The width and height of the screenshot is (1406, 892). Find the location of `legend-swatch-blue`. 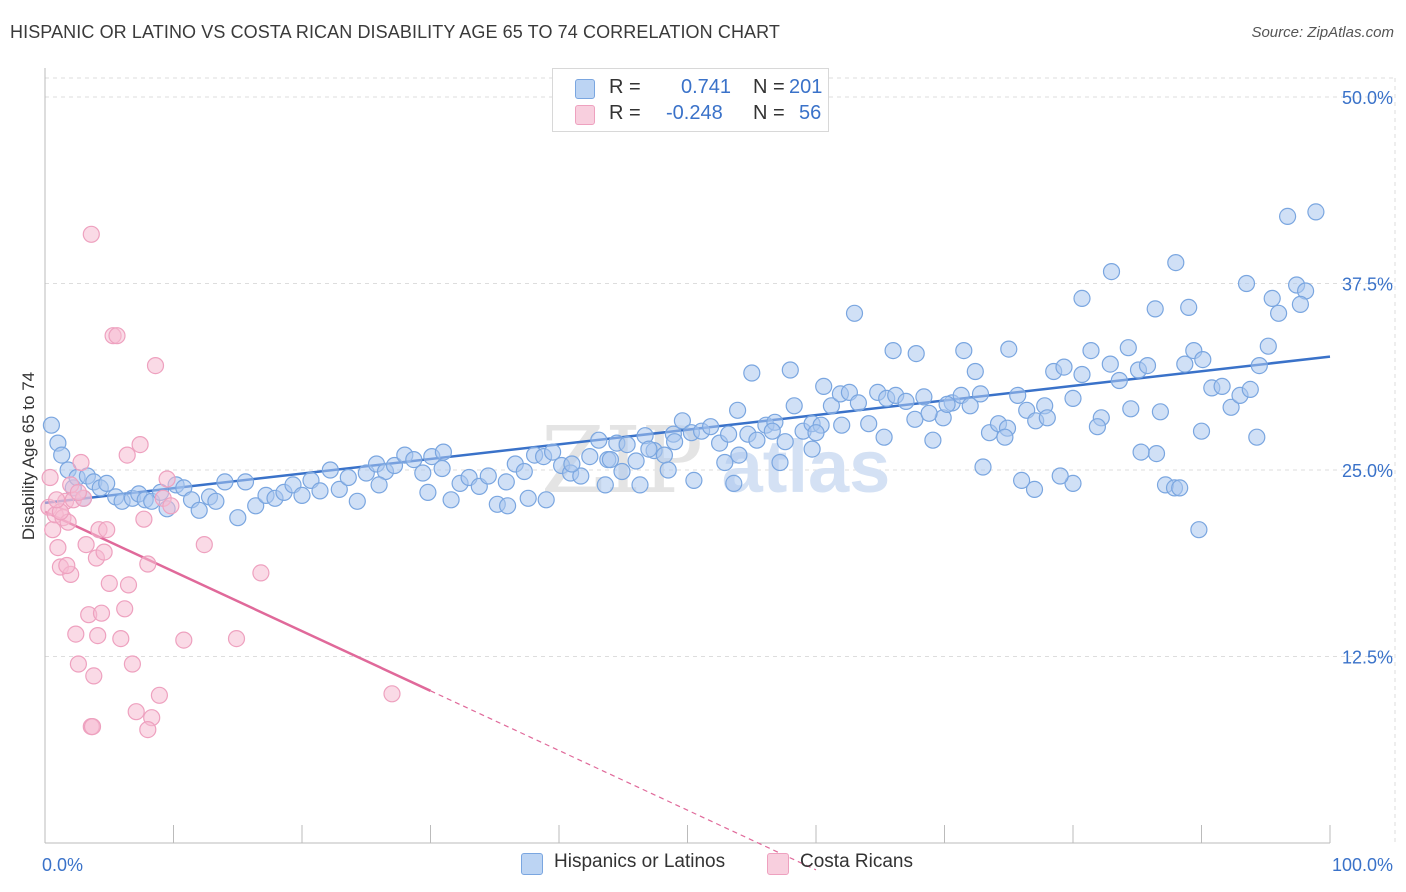

legend-swatch-blue is located at coordinates (585, 89).